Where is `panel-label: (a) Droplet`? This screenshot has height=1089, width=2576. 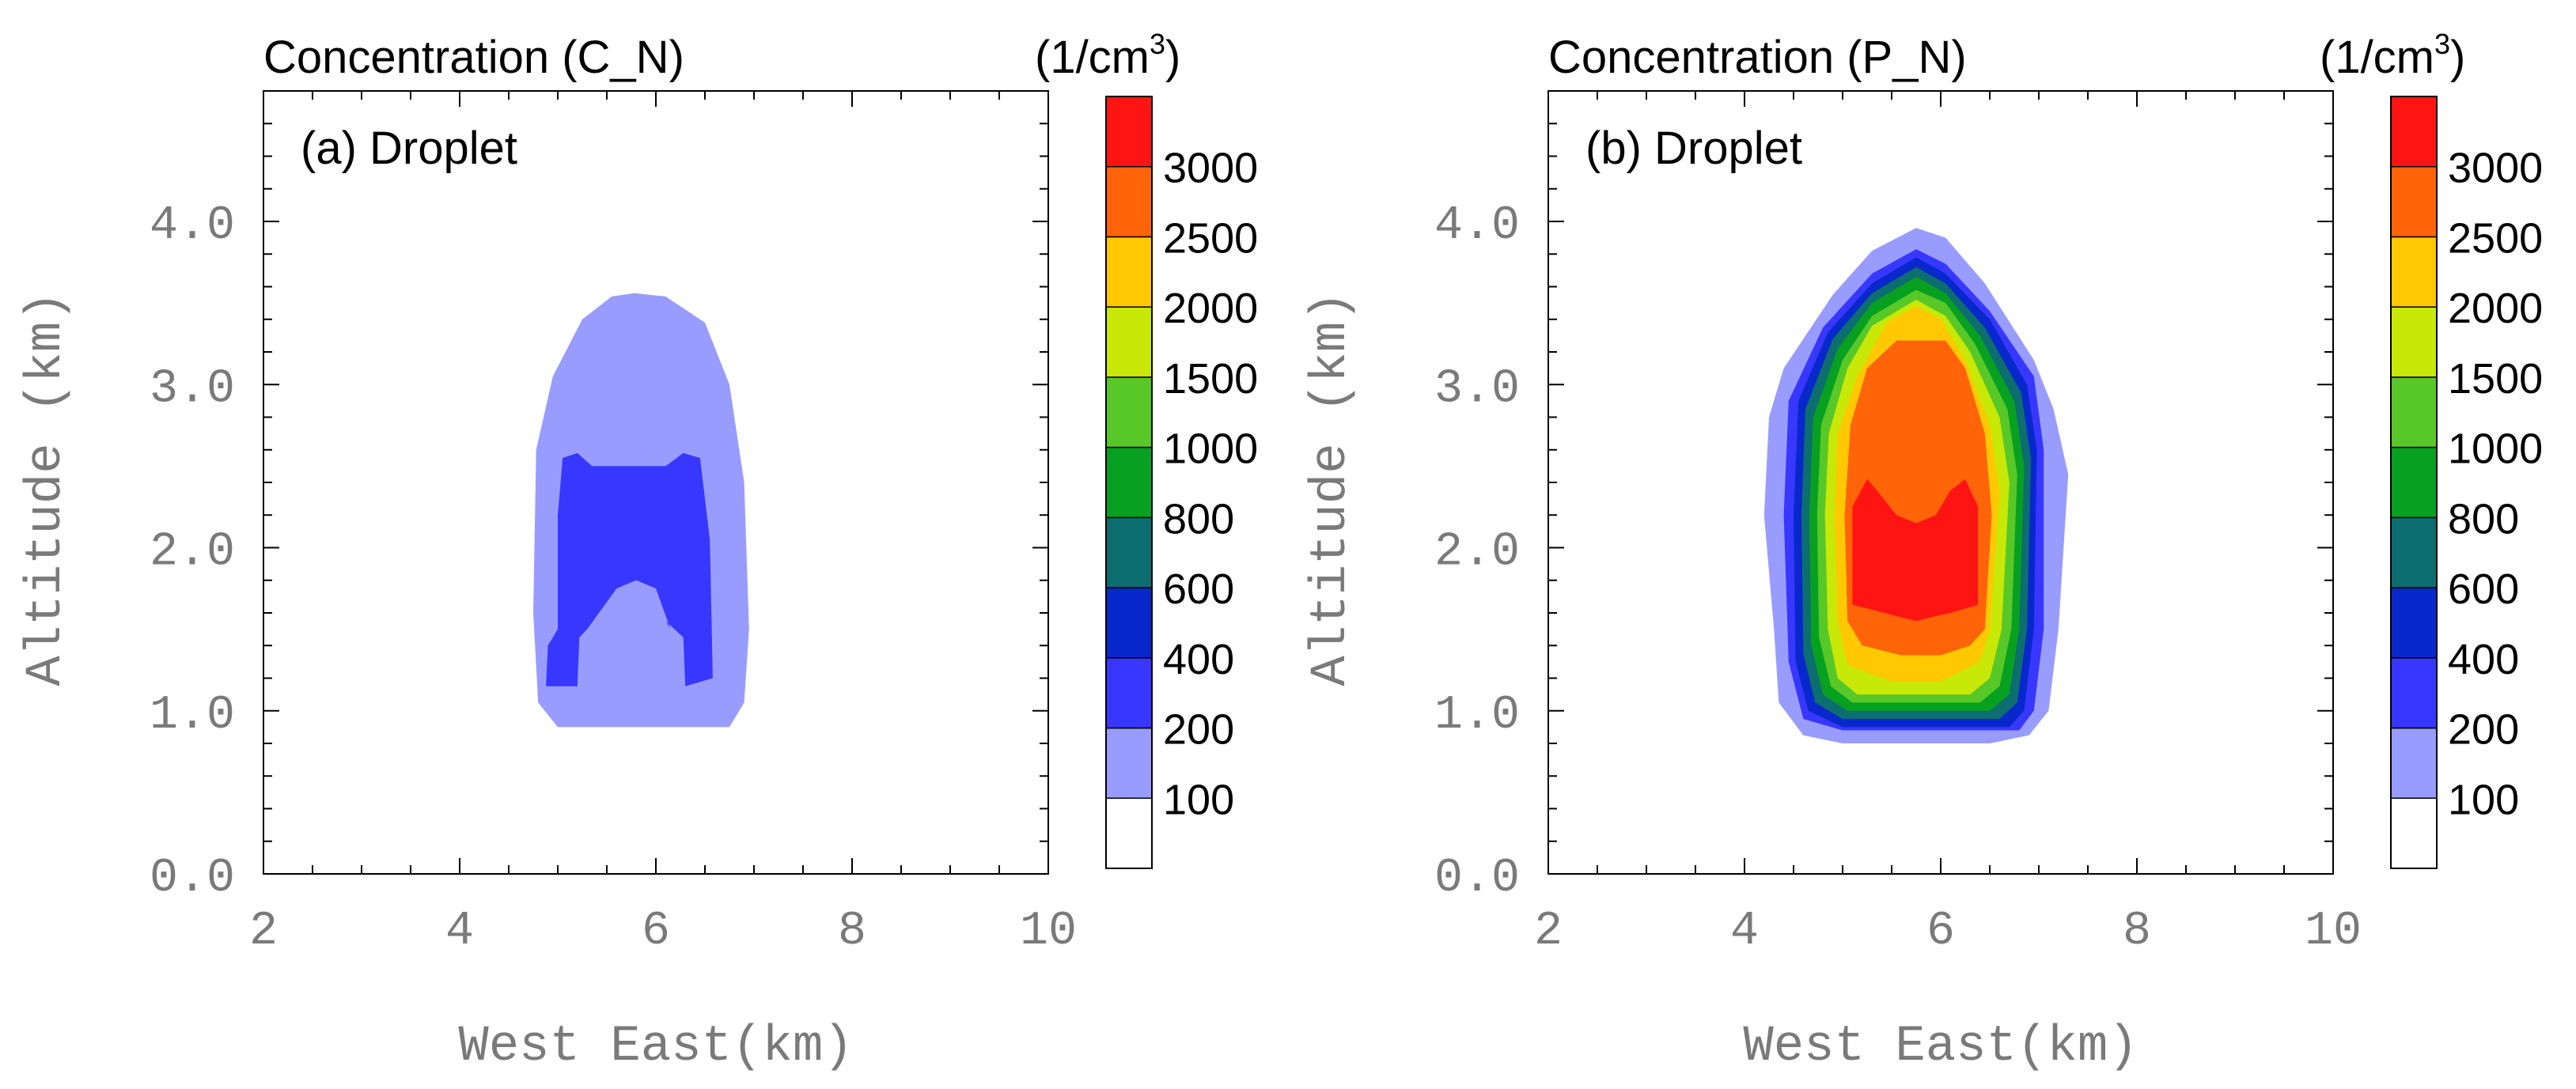 panel-label: (a) Droplet is located at coordinates (409, 148).